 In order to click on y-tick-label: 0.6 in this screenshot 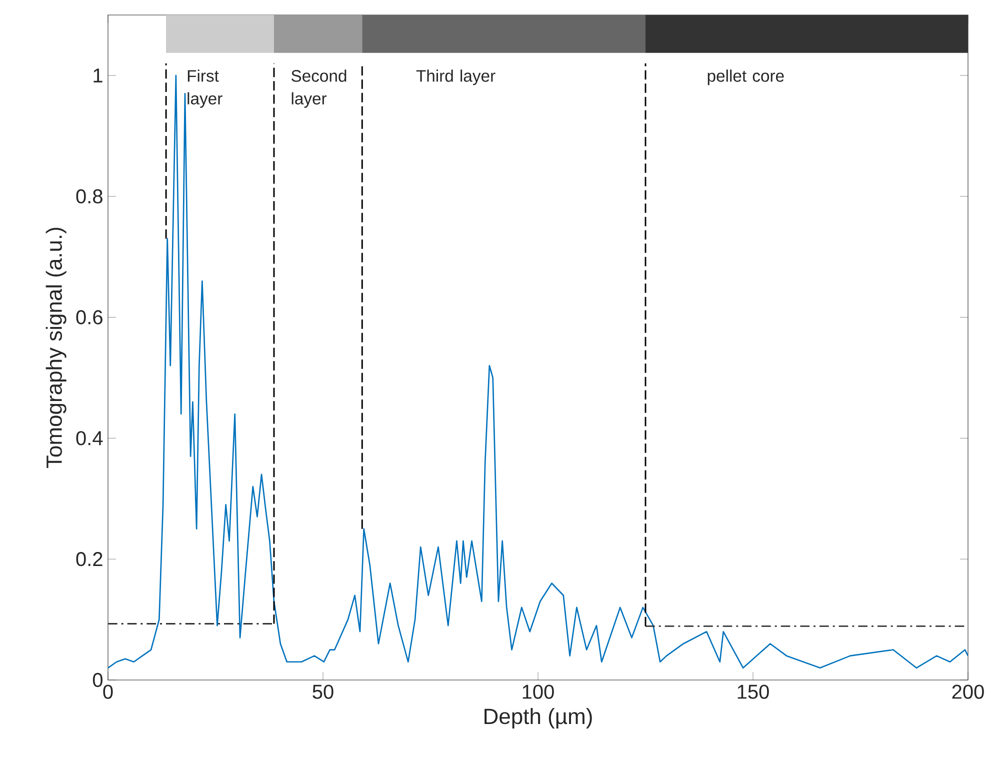, I will do `click(89, 317)`.